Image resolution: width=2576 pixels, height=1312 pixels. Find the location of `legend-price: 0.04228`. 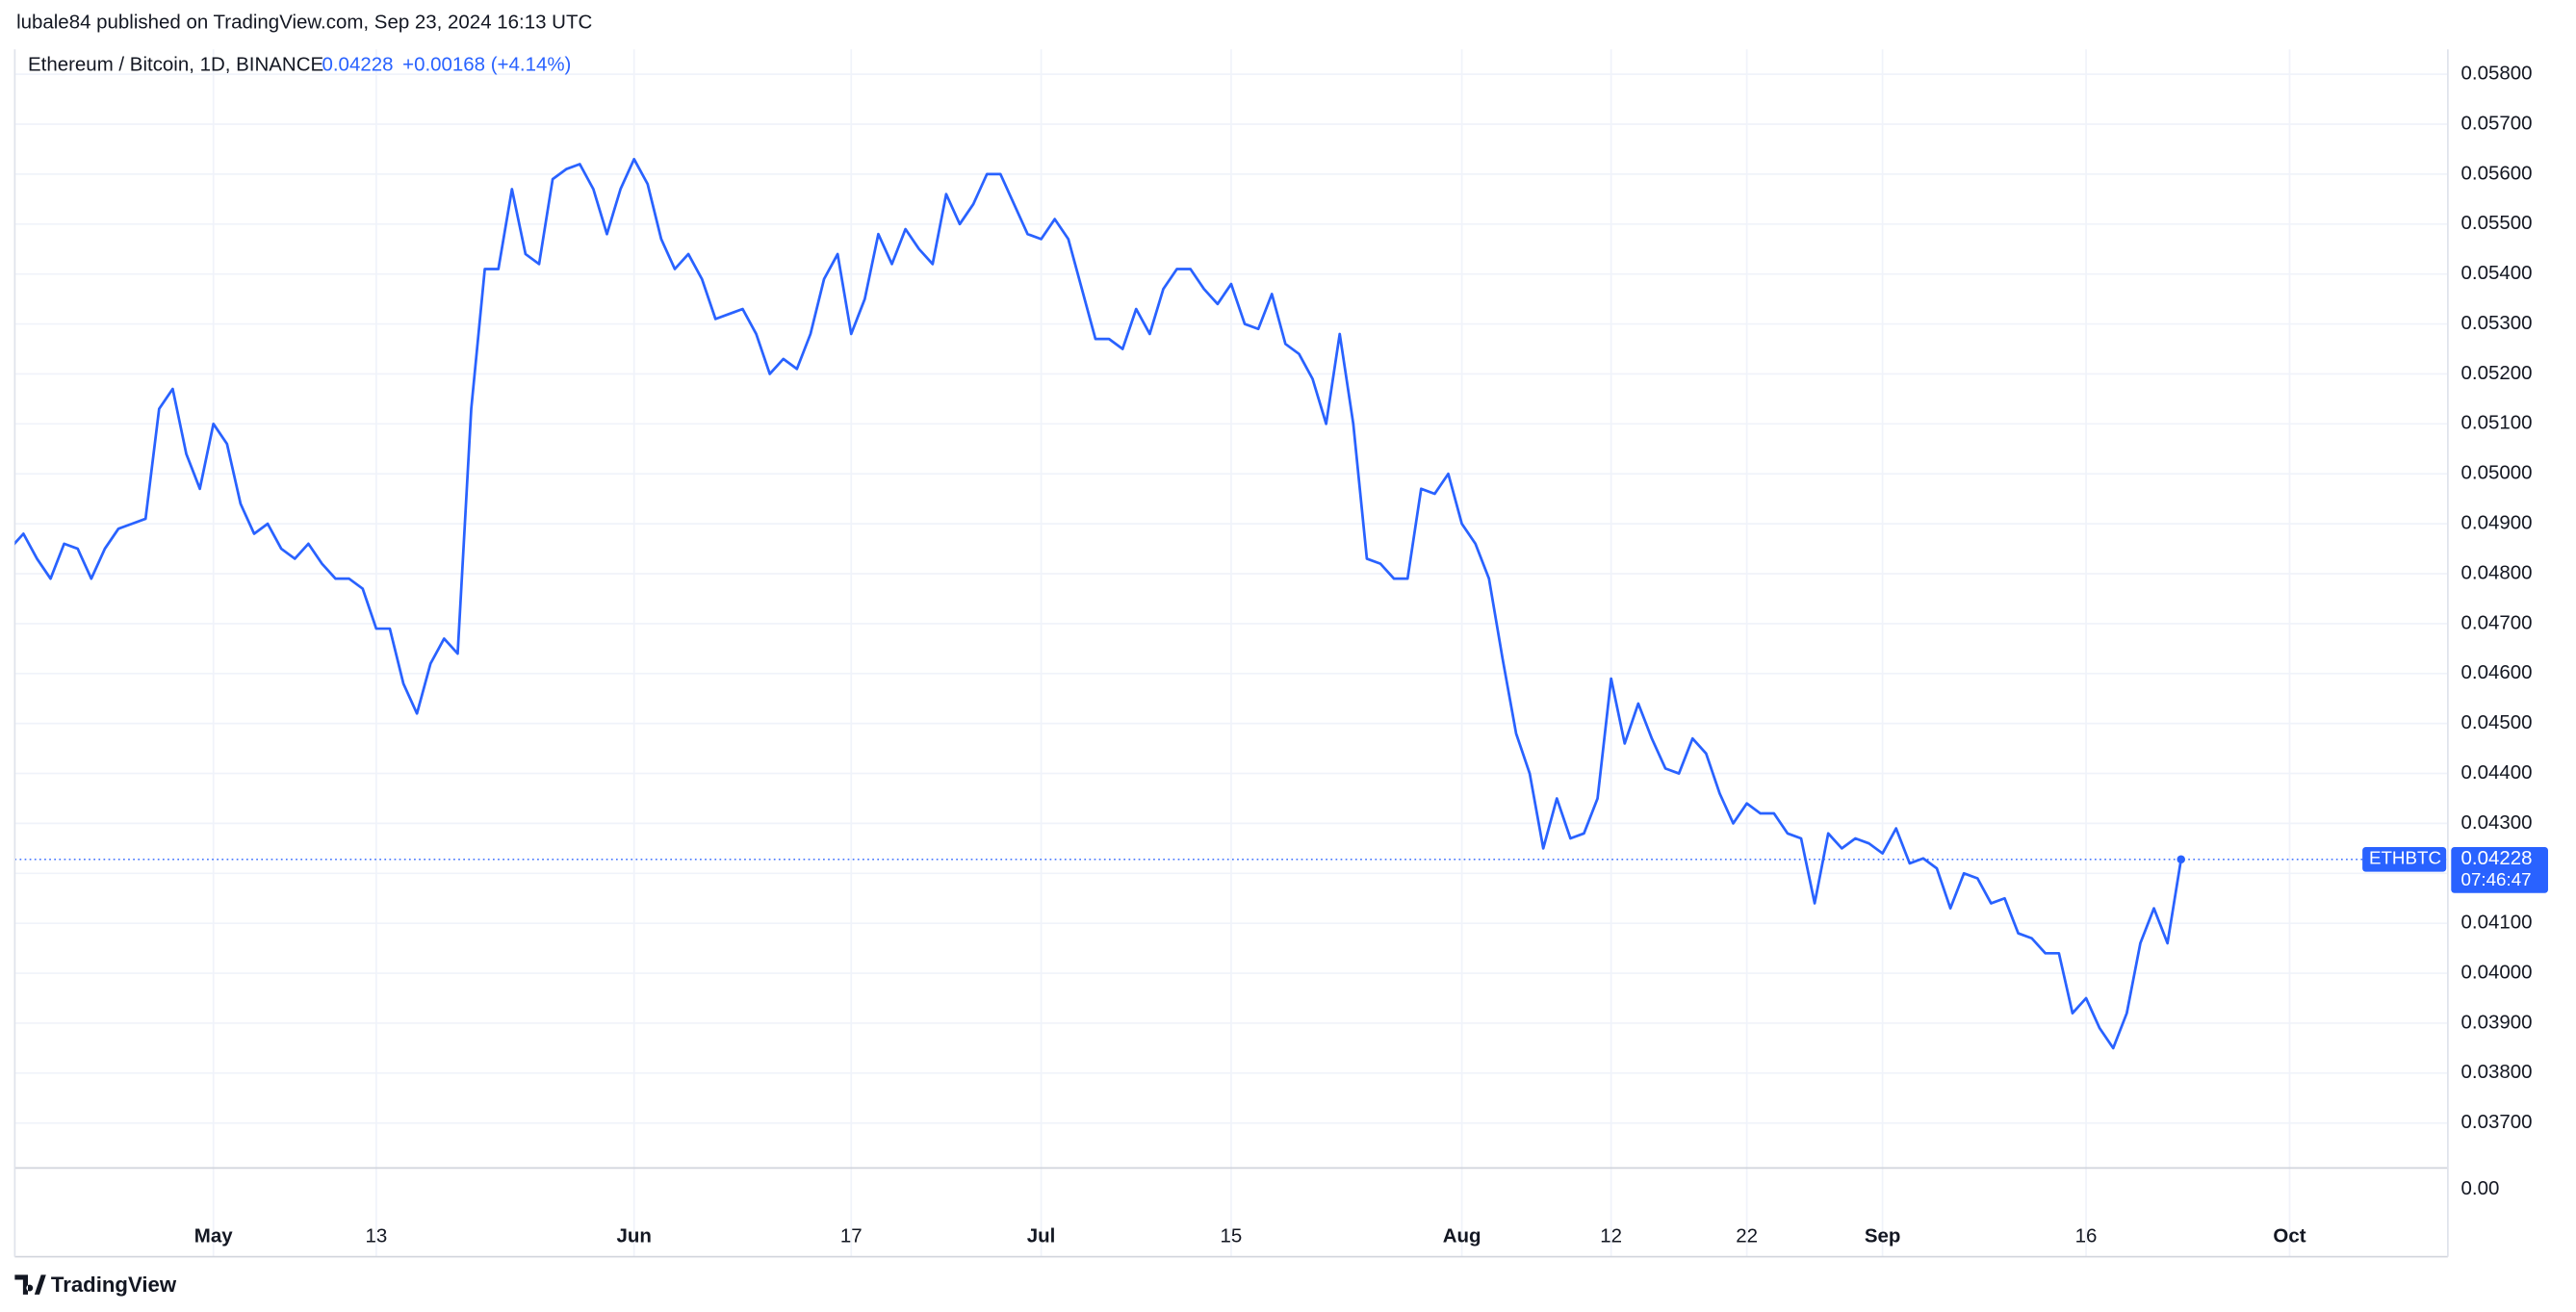

legend-price: 0.04228 is located at coordinates (358, 65).